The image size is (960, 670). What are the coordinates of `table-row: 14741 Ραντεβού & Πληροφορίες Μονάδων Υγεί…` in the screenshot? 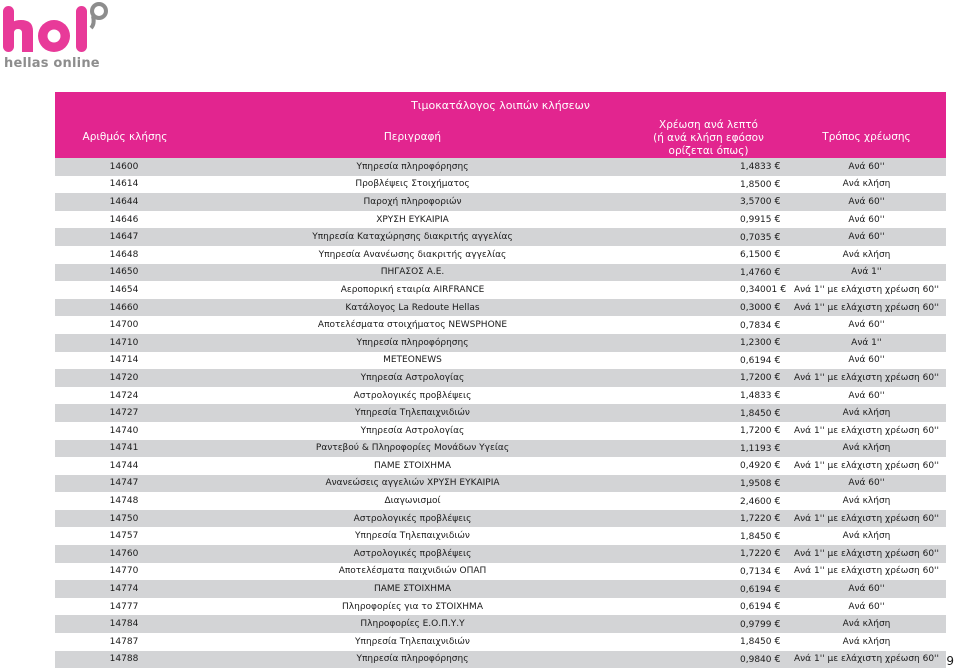 It's located at (501, 448).